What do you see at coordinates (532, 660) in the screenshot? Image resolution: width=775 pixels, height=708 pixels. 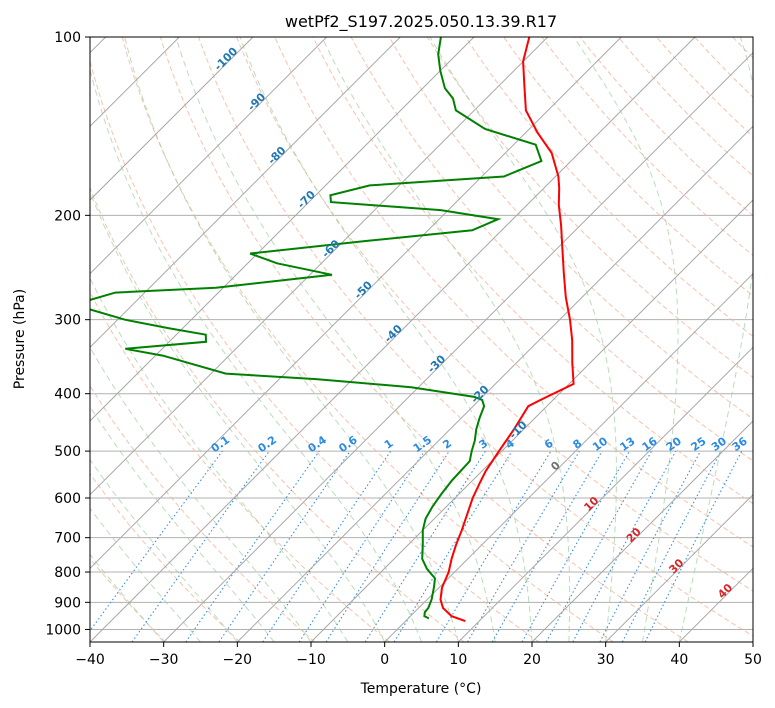 I see `x-tick-label: 20` at bounding box center [532, 660].